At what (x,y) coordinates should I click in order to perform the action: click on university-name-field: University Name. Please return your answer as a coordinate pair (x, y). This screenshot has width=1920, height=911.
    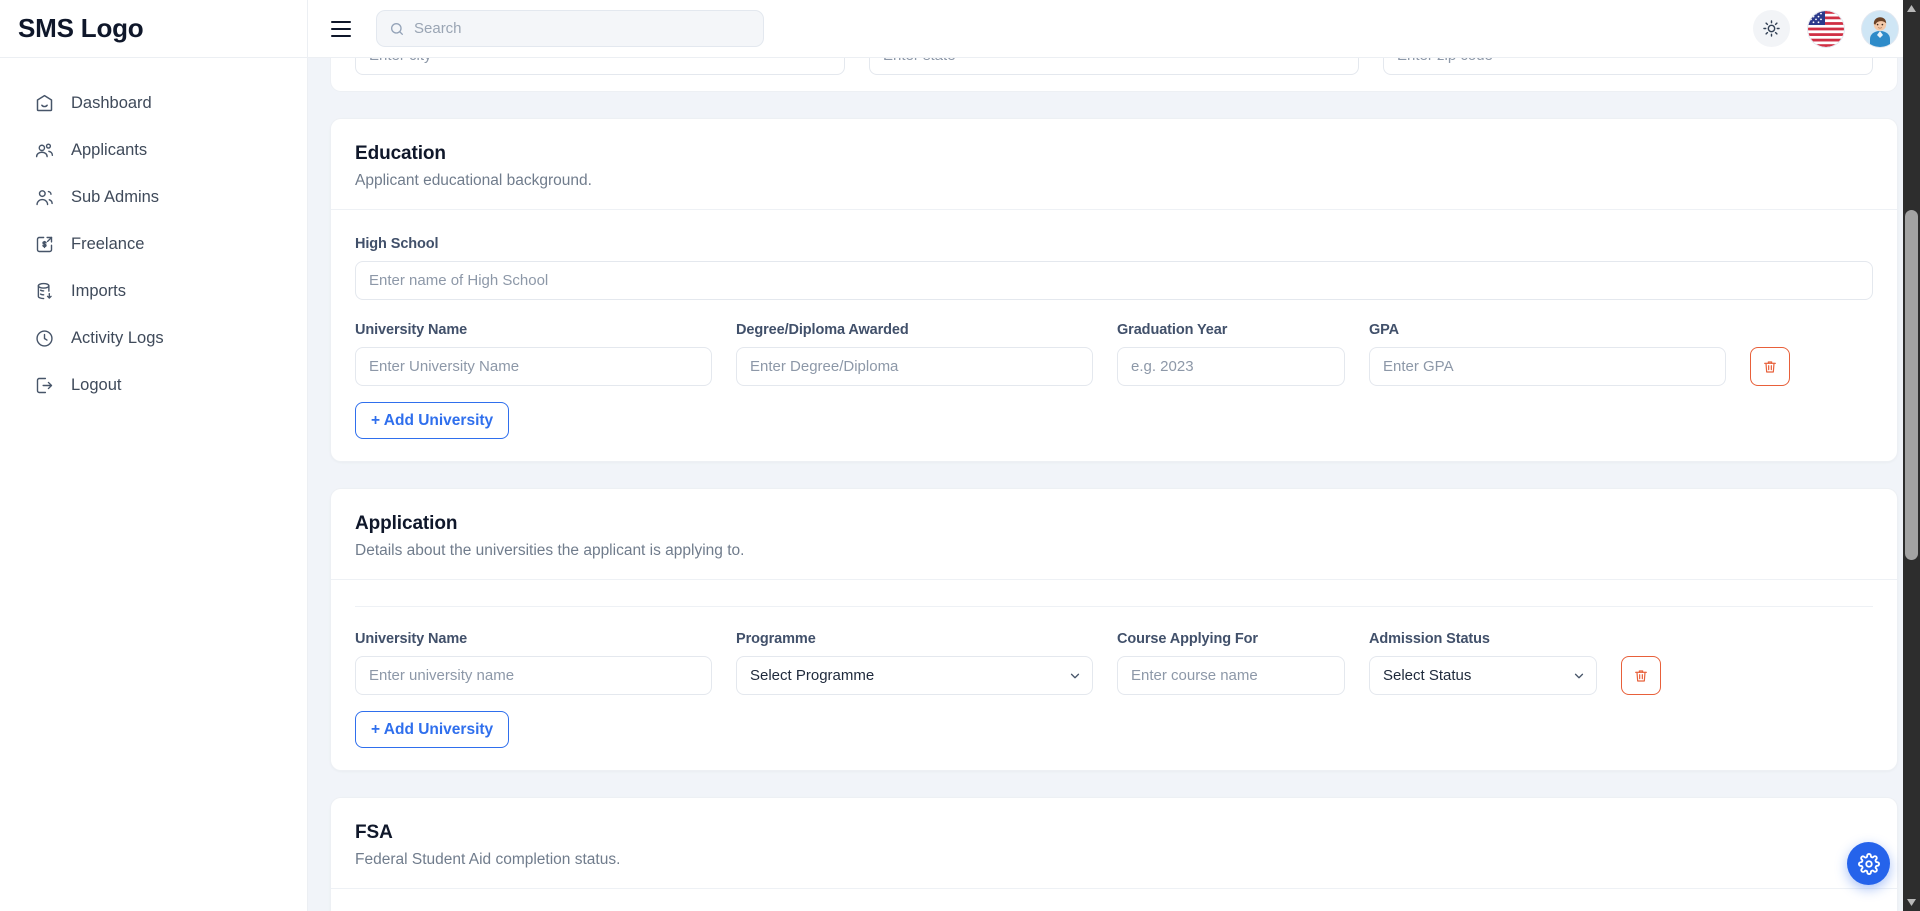
    Looking at the image, I should click on (533, 354).